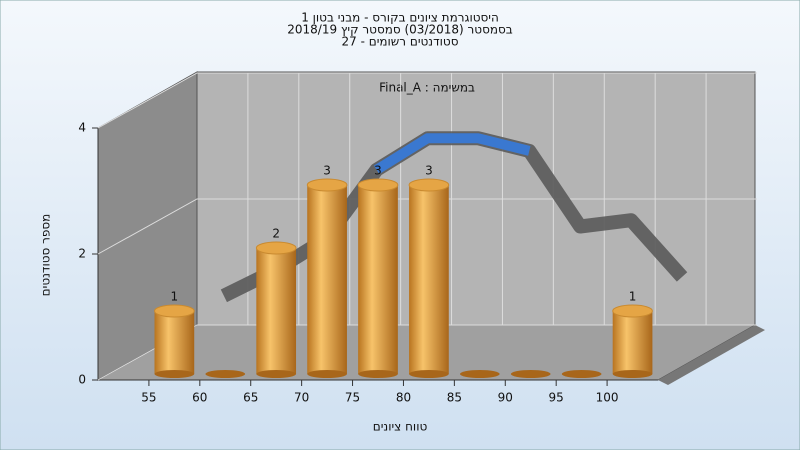 Image resolution: width=800 pixels, height=454 pixels. What do you see at coordinates (427, 88) in the screenshot?
I see `annotation: במשימה : Final_A` at bounding box center [427, 88].